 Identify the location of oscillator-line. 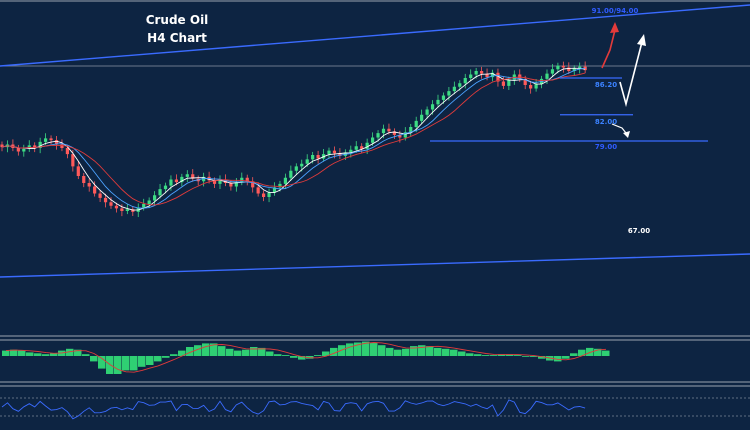
(293, 409).